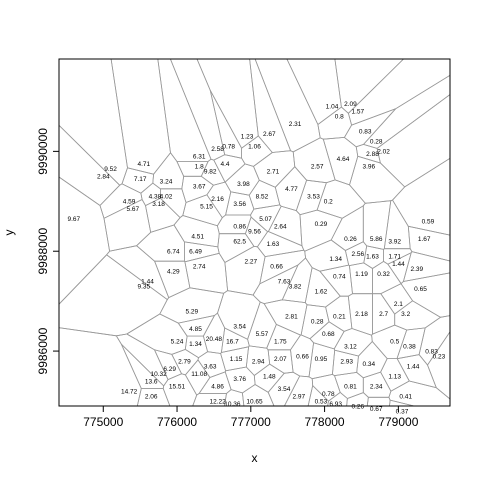  What do you see at coordinates (158, 374) in the screenshot?
I see `point-label: 10.32` at bounding box center [158, 374].